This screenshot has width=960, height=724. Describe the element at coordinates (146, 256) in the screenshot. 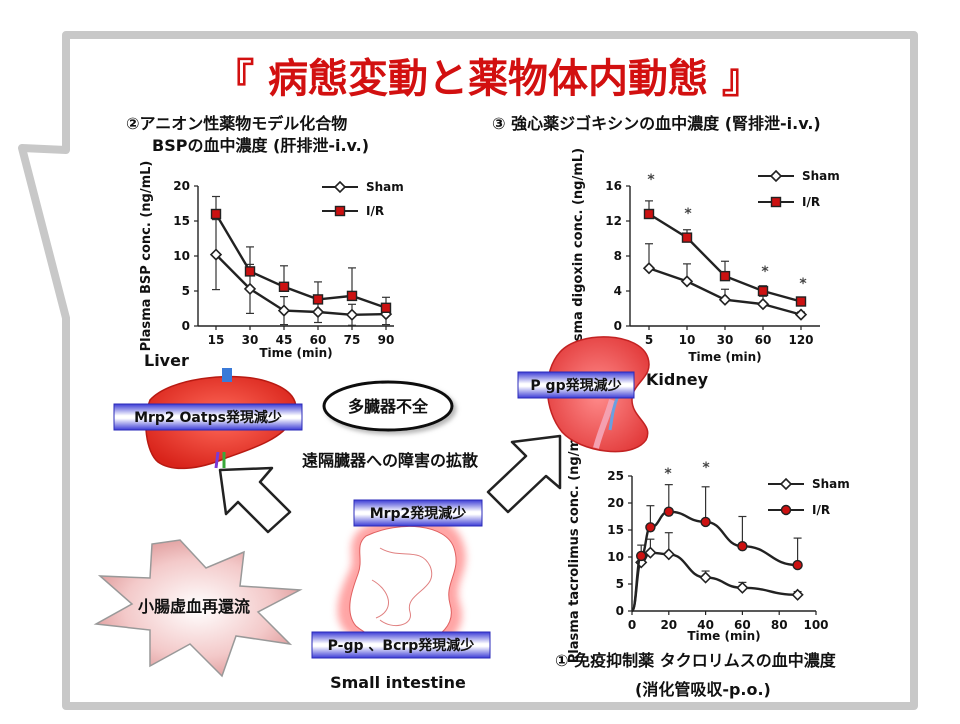

I see `y-axis-label: Plasma BSP conc. (ng/mL)` at that location.